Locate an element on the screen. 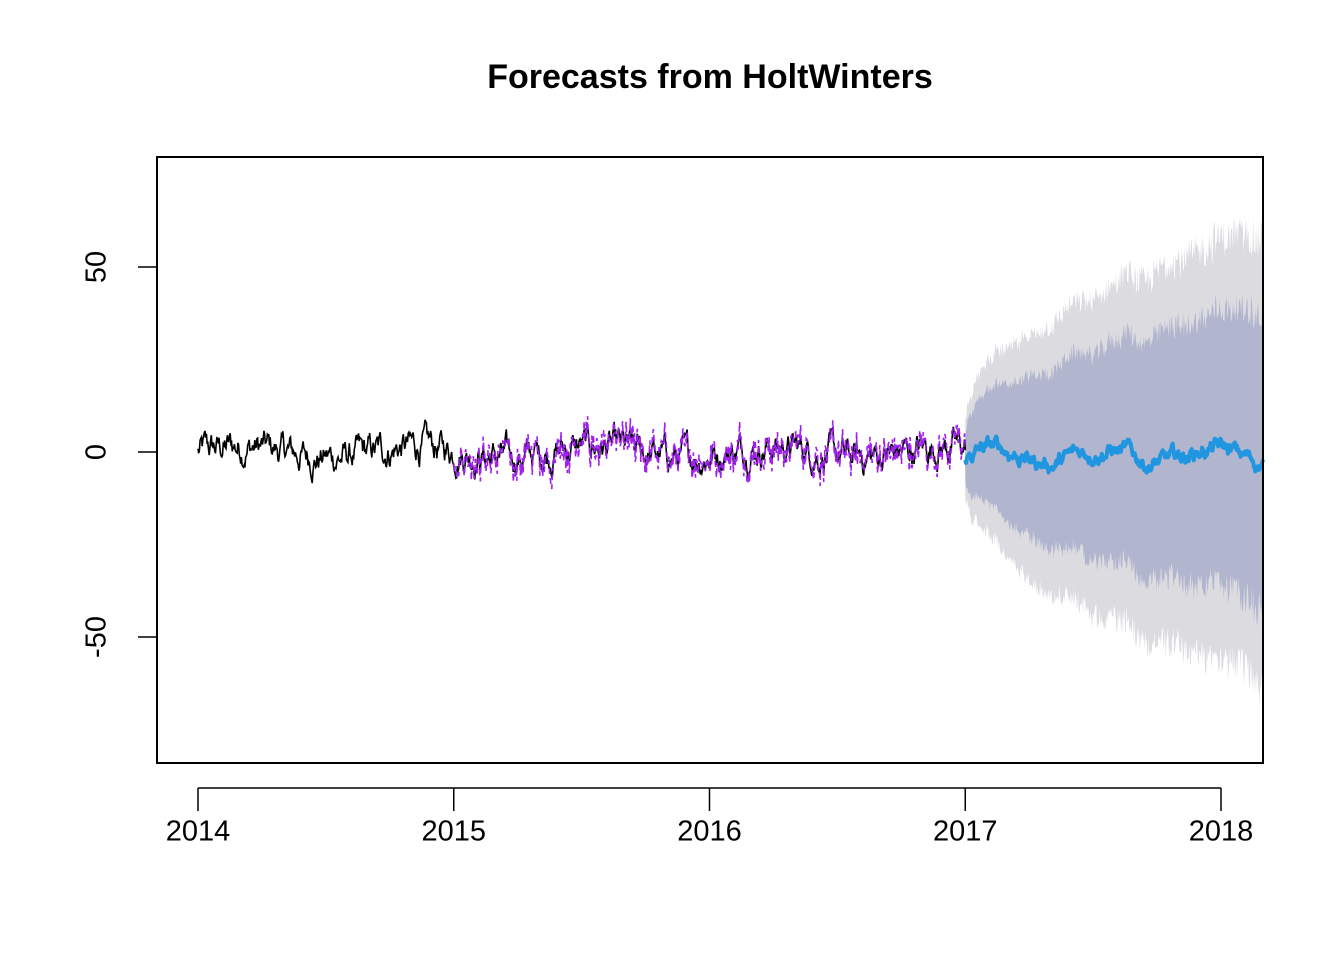 This screenshot has height=960, width=1344. y-tick-label: -50 is located at coordinates (97, 637).